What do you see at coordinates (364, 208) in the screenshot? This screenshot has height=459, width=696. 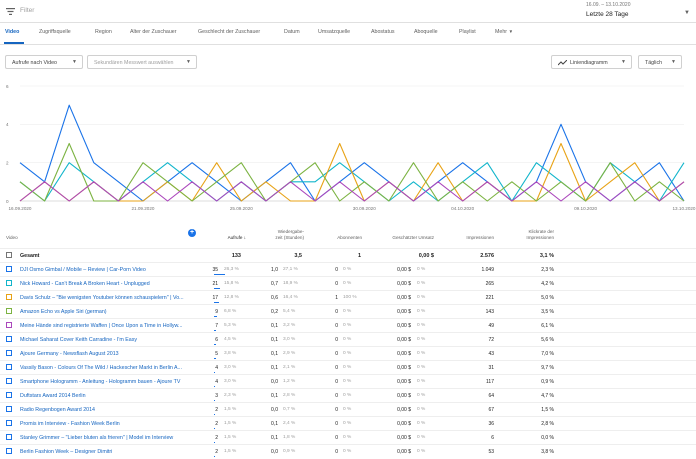 I see `x-tick-label: 30.09.2020` at bounding box center [364, 208].